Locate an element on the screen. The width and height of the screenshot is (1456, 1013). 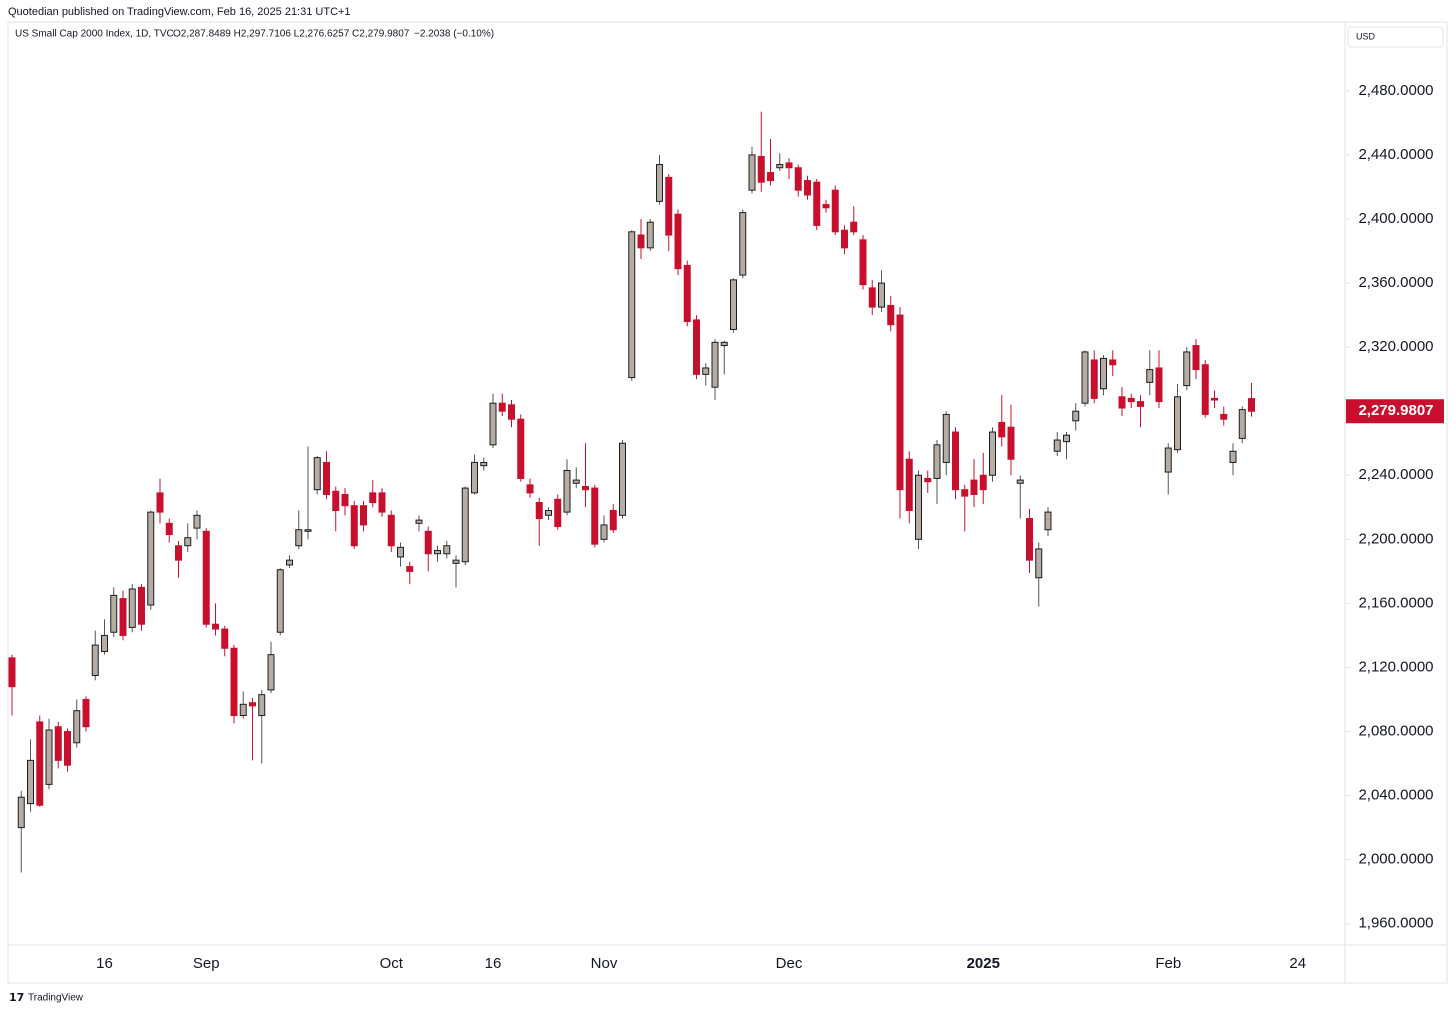
y-tick-label: 2,240.0000 is located at coordinates (1395, 474).